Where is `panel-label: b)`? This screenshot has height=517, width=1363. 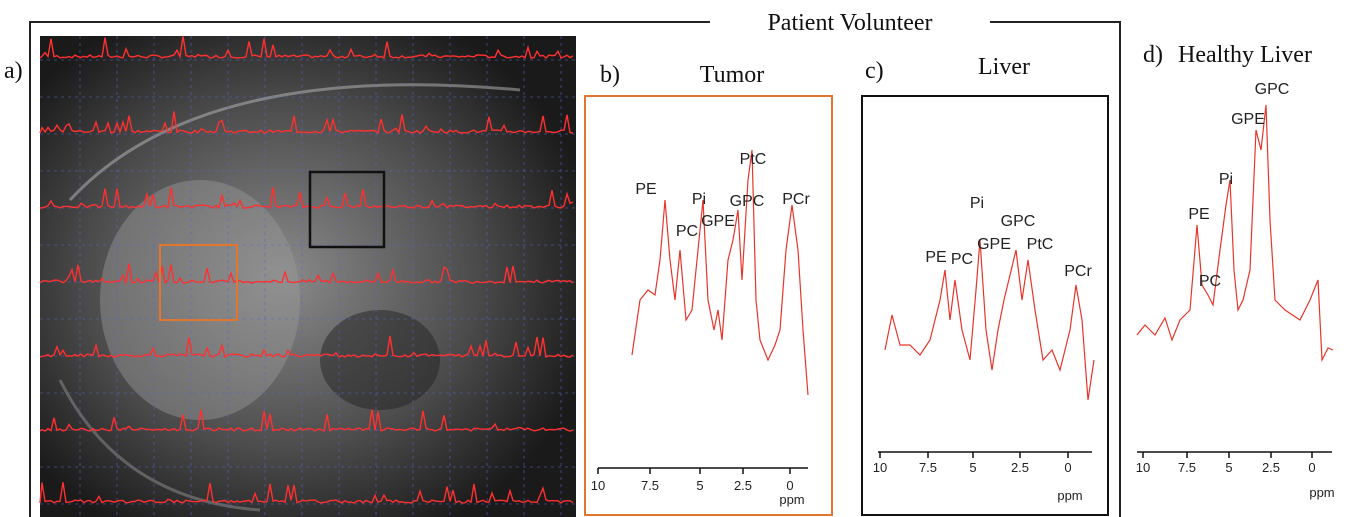 panel-label: b) is located at coordinates (610, 75).